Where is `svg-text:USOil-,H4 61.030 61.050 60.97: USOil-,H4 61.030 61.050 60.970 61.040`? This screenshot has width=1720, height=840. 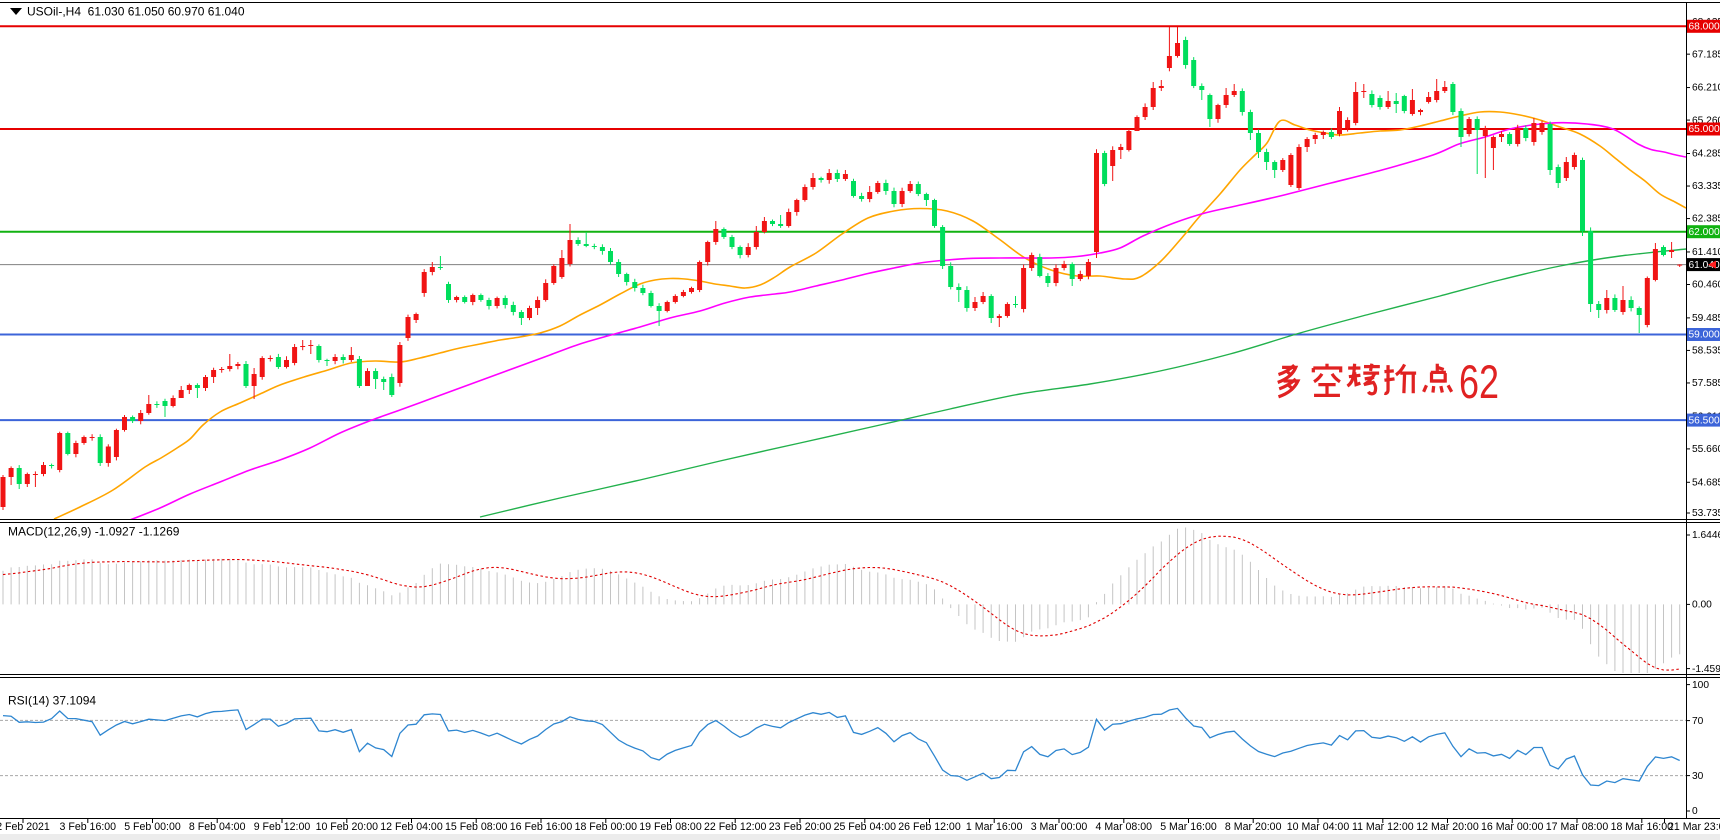 svg-text:USOil-,H4 61.030 61.050 60.97: USOil-,H4 61.030 61.050 60.970 61.040 is located at coordinates (136, 12).